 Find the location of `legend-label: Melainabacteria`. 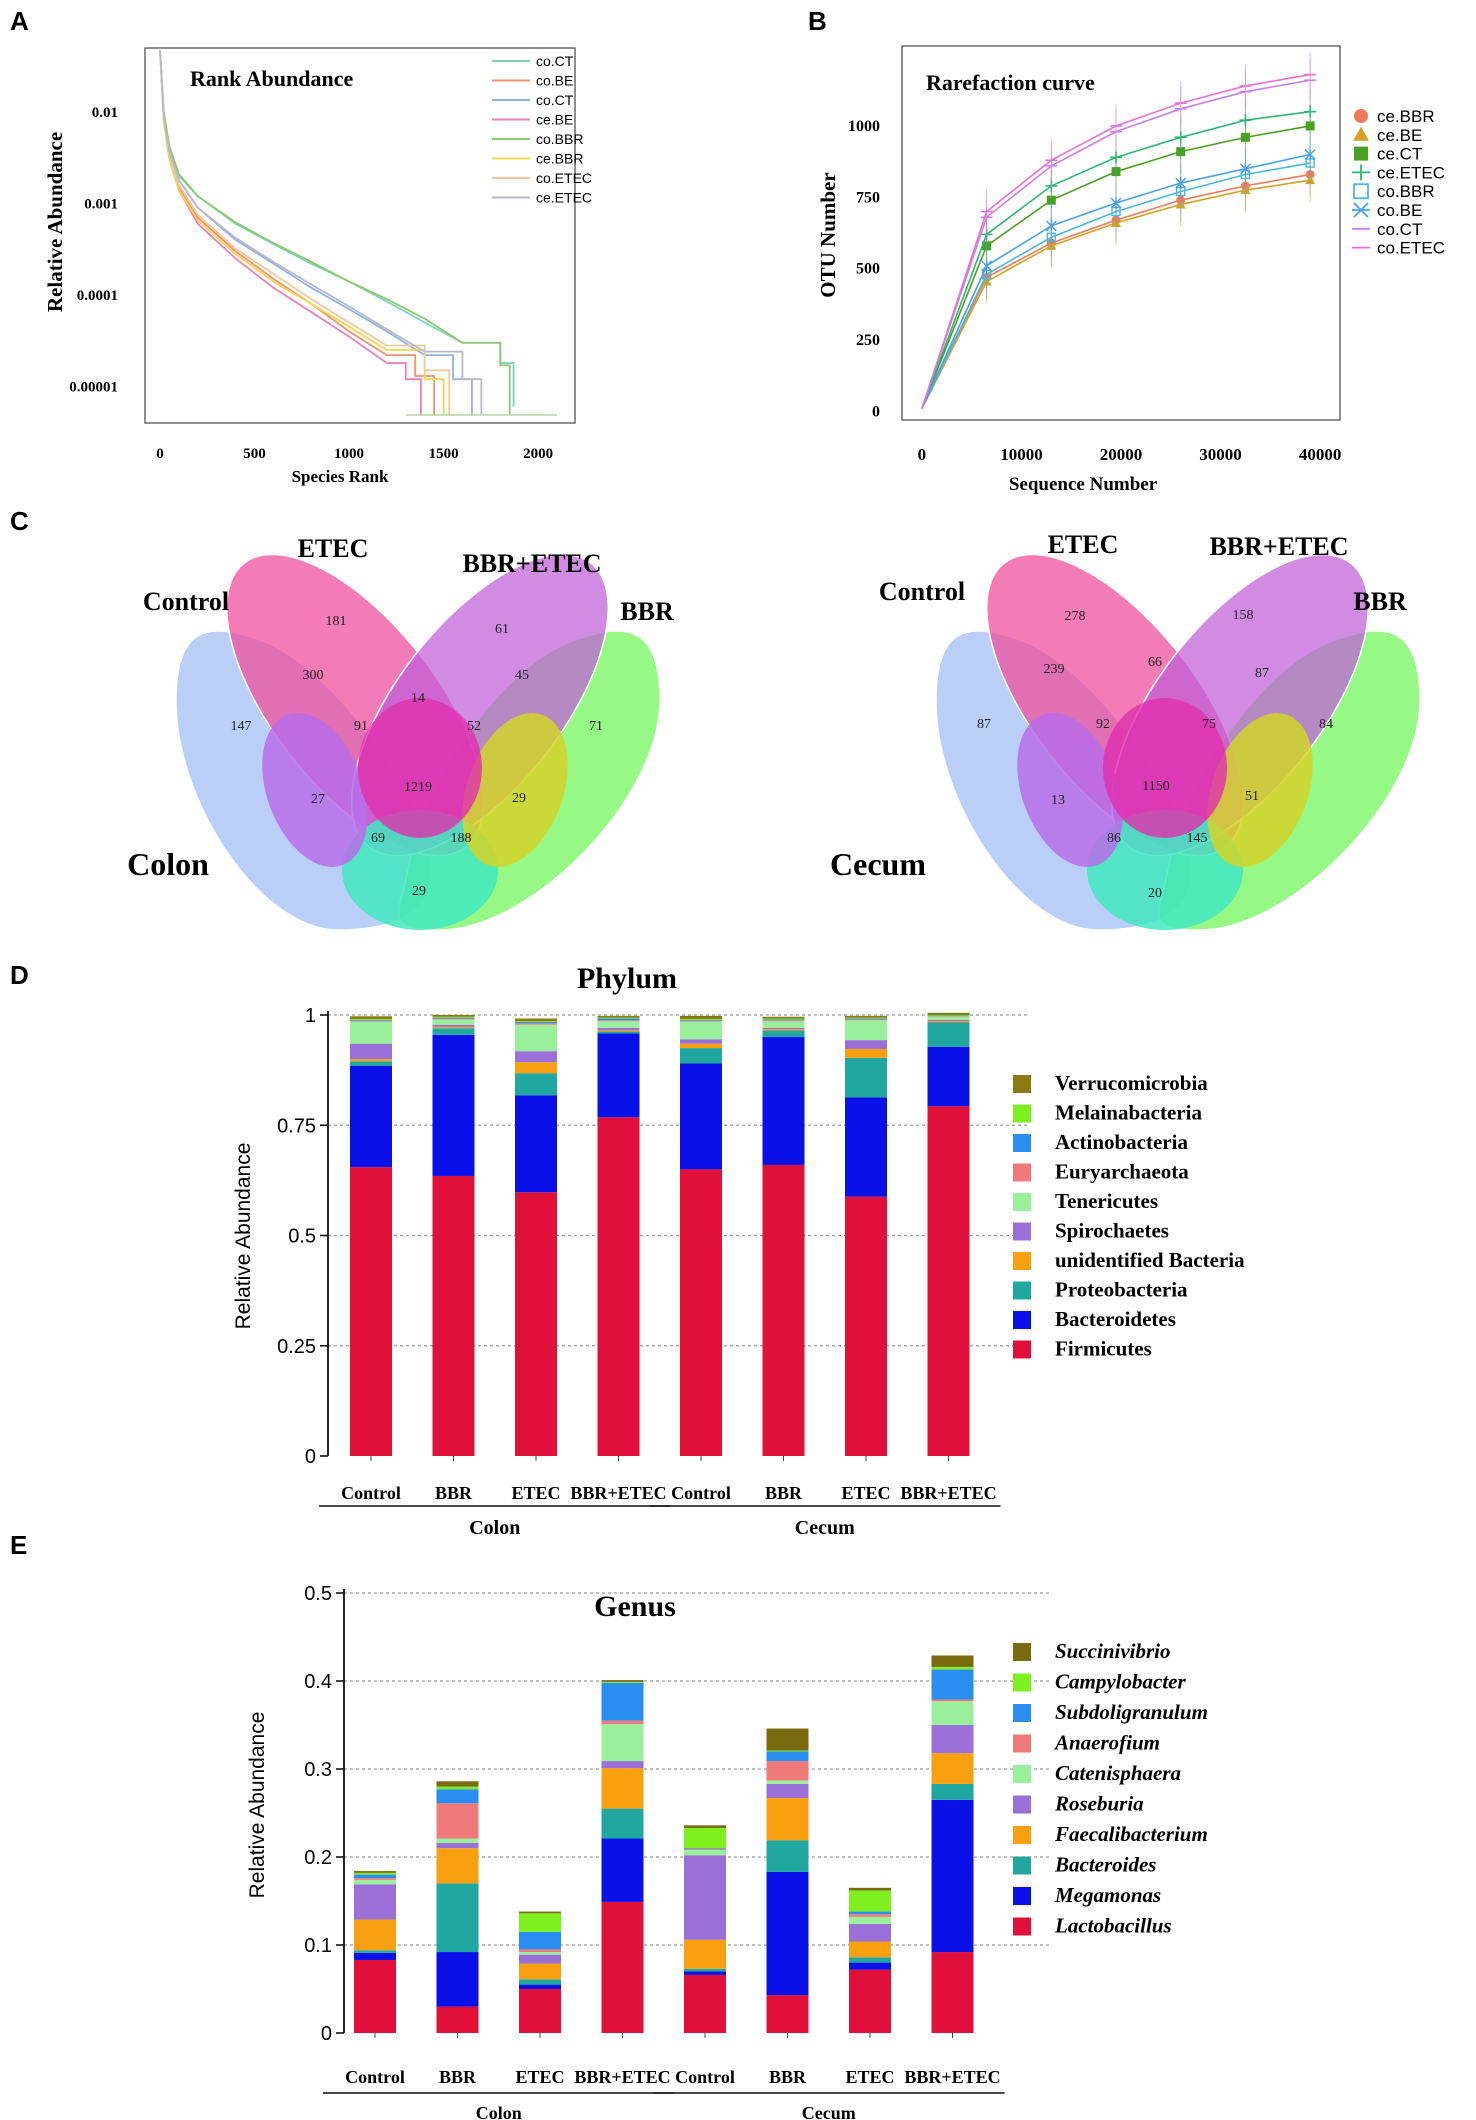

legend-label: Melainabacteria is located at coordinates (1128, 1113).